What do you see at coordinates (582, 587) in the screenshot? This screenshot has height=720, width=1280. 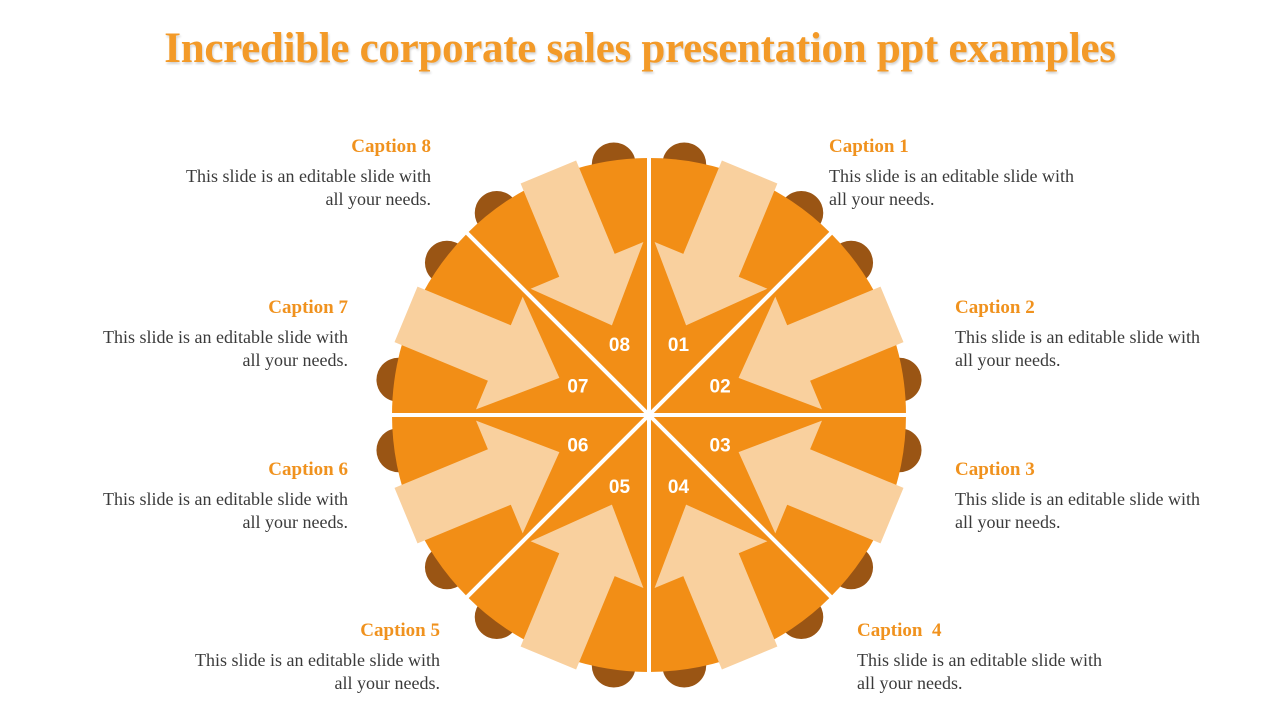 I see `segment-5-arrow` at bounding box center [582, 587].